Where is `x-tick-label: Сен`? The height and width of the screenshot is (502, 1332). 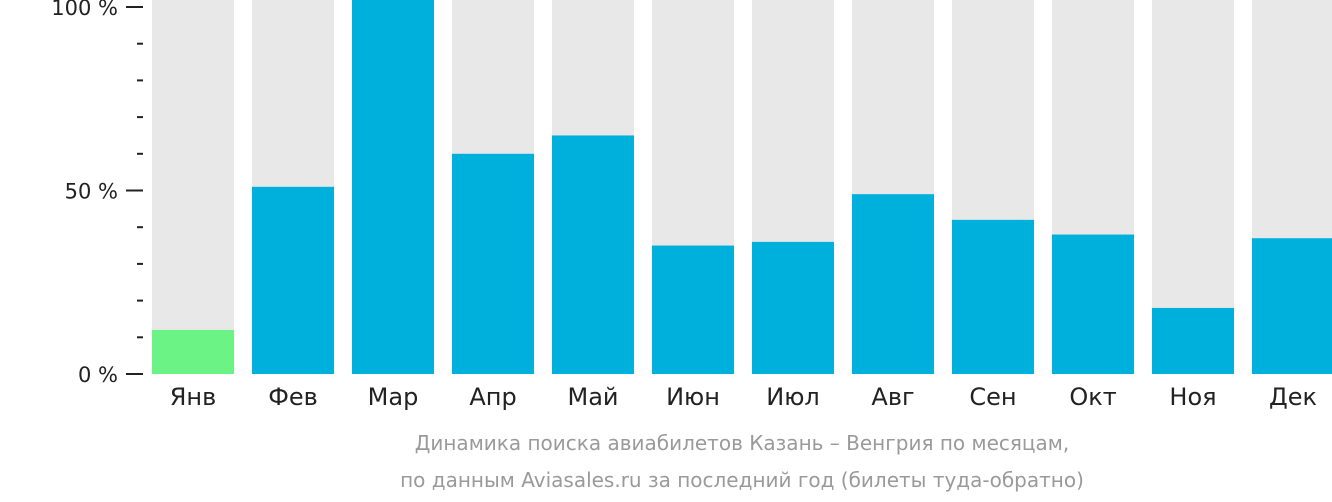 x-tick-label: Сен is located at coordinates (992, 397).